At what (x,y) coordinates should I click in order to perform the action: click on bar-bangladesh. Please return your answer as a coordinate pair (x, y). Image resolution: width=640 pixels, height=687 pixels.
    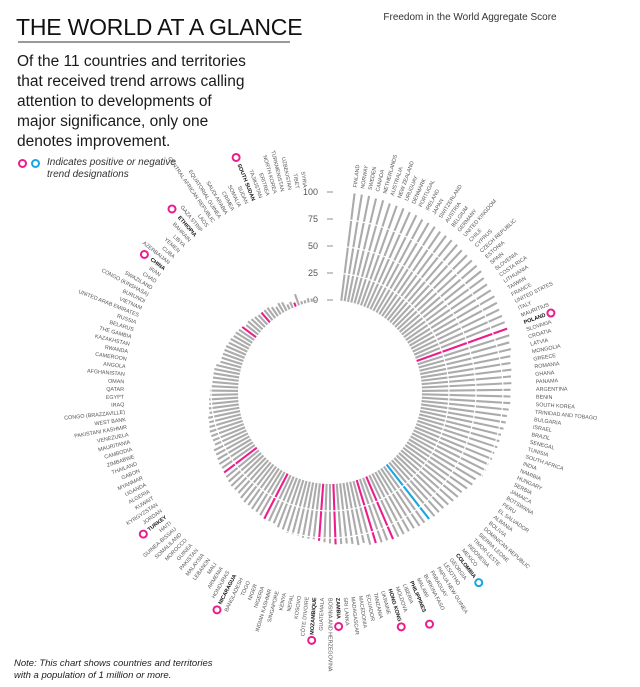
    Looking at the image, I should click on (280, 498).